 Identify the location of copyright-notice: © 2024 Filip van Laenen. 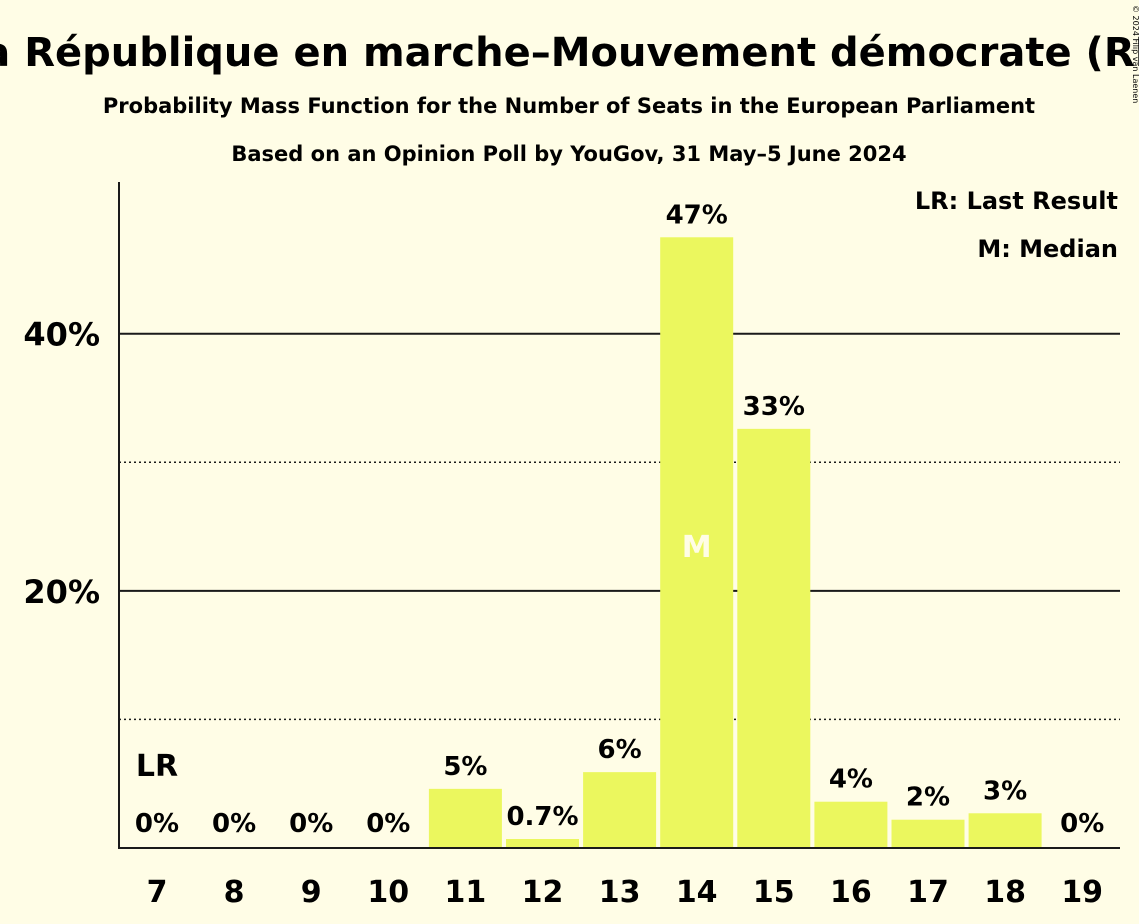
(1135, 54).